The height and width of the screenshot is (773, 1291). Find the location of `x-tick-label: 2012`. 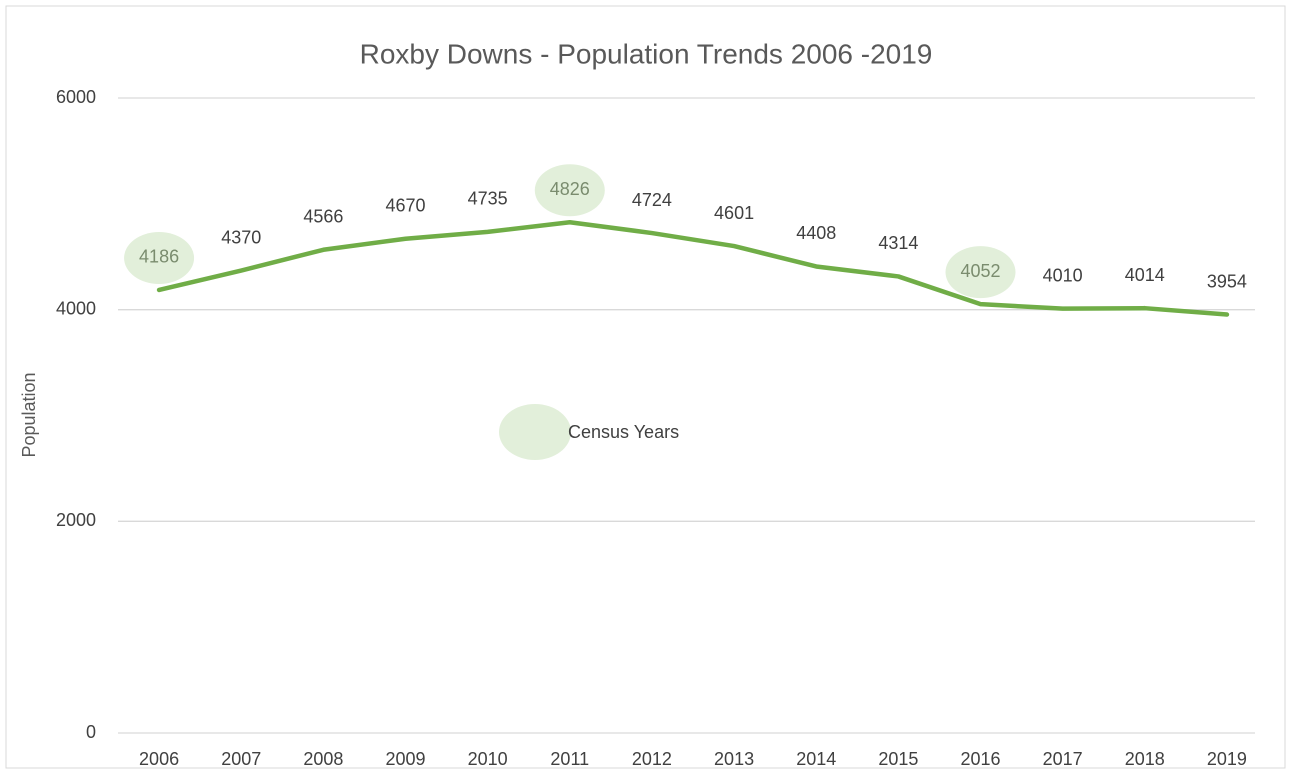

x-tick-label: 2012 is located at coordinates (652, 759).